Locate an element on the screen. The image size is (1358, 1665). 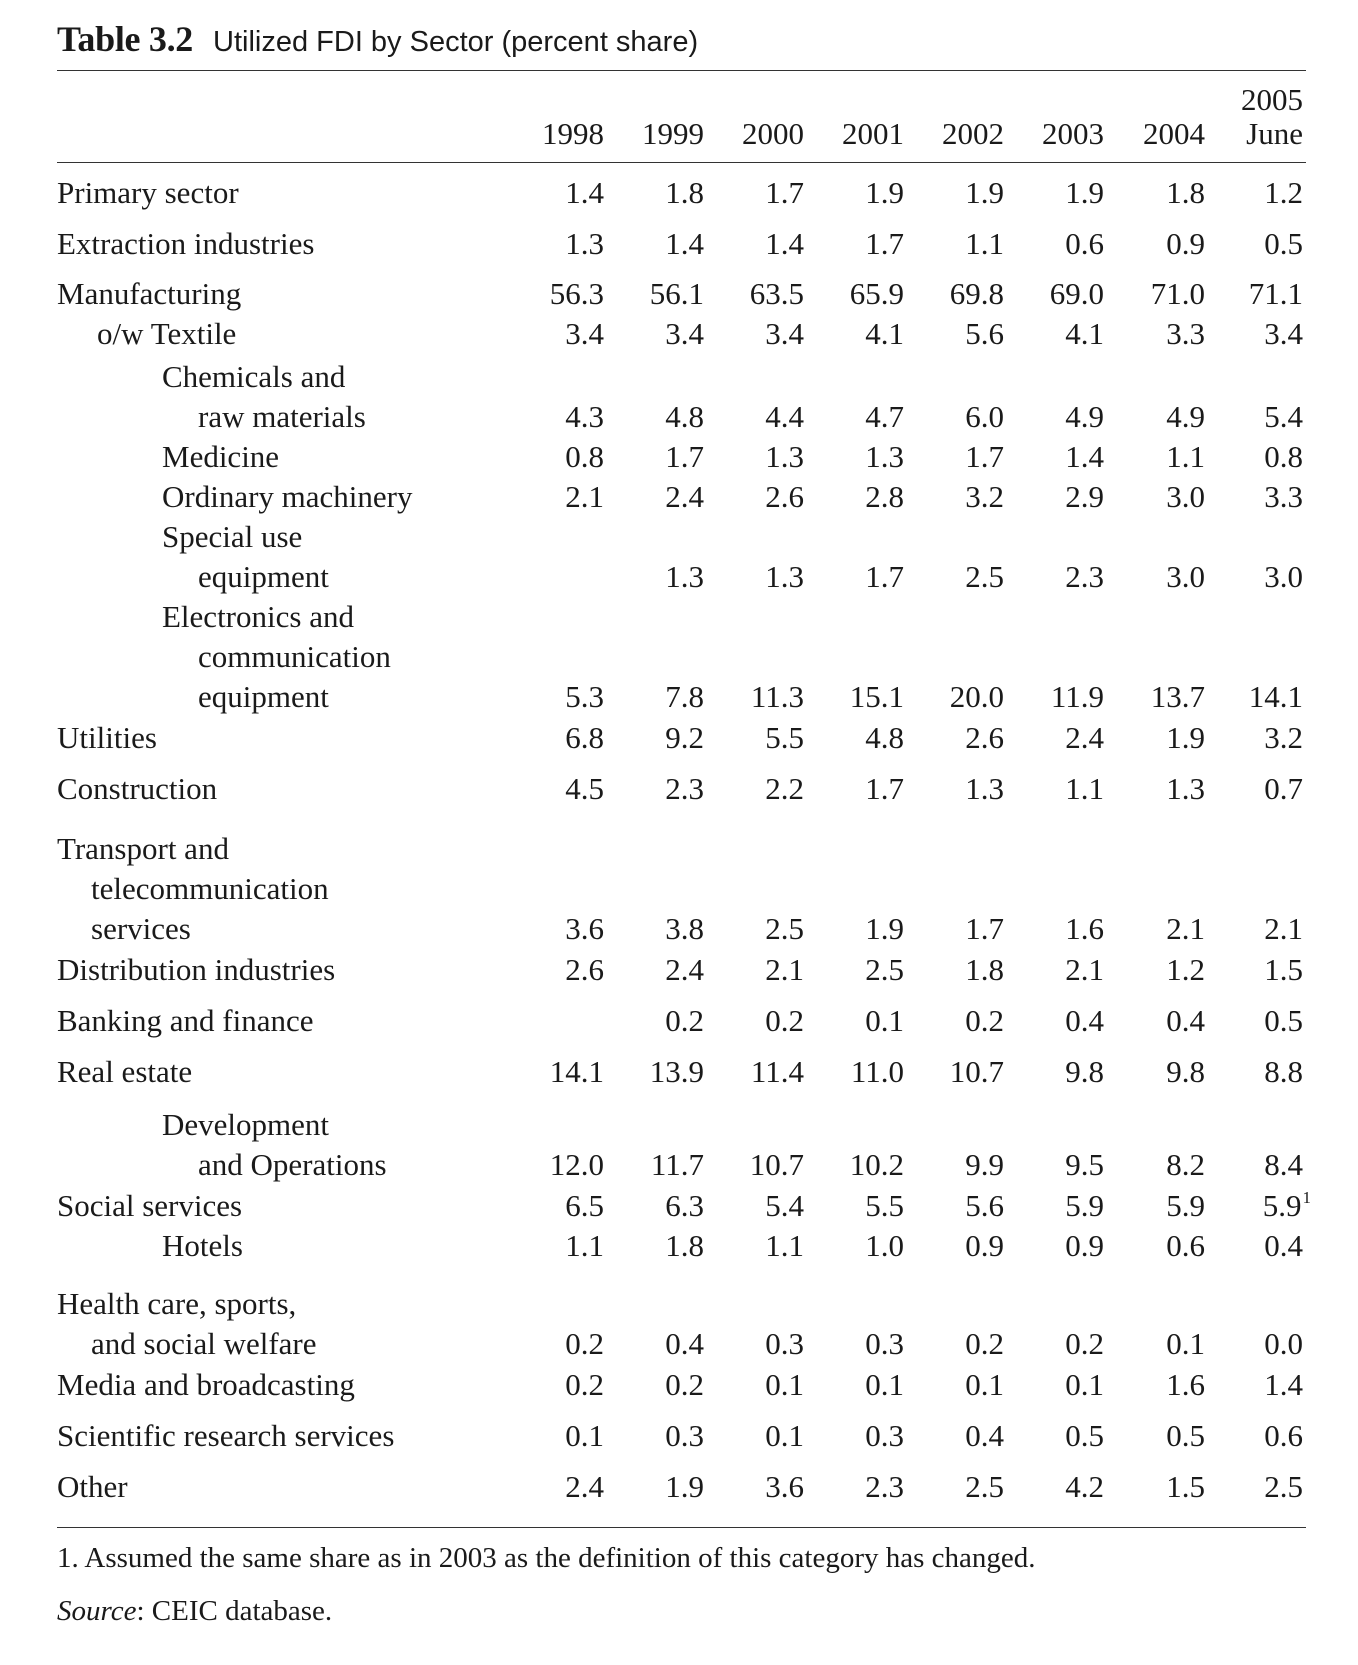
table-cell: 56.3 is located at coordinates (554, 294).